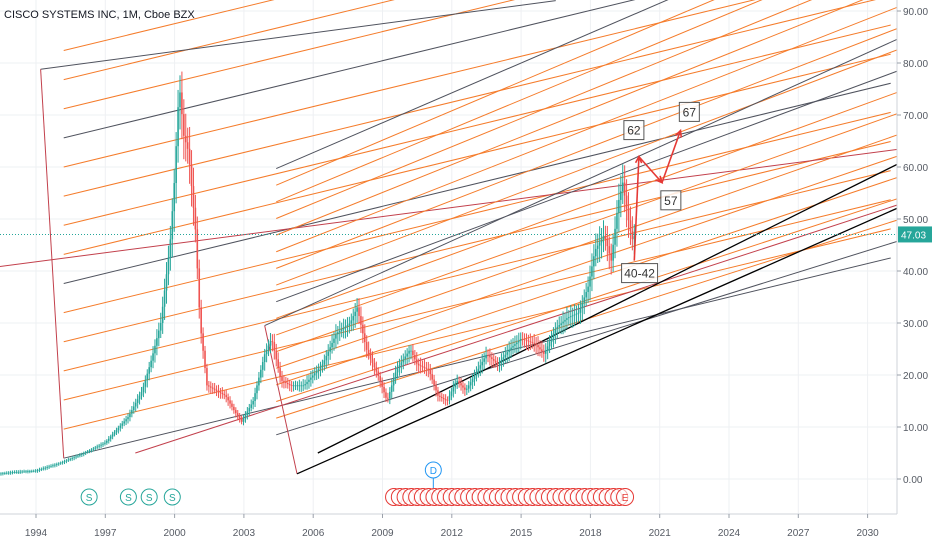 The height and width of the screenshot is (555, 932). I want to click on annotation-label: 40-42, so click(640, 273).